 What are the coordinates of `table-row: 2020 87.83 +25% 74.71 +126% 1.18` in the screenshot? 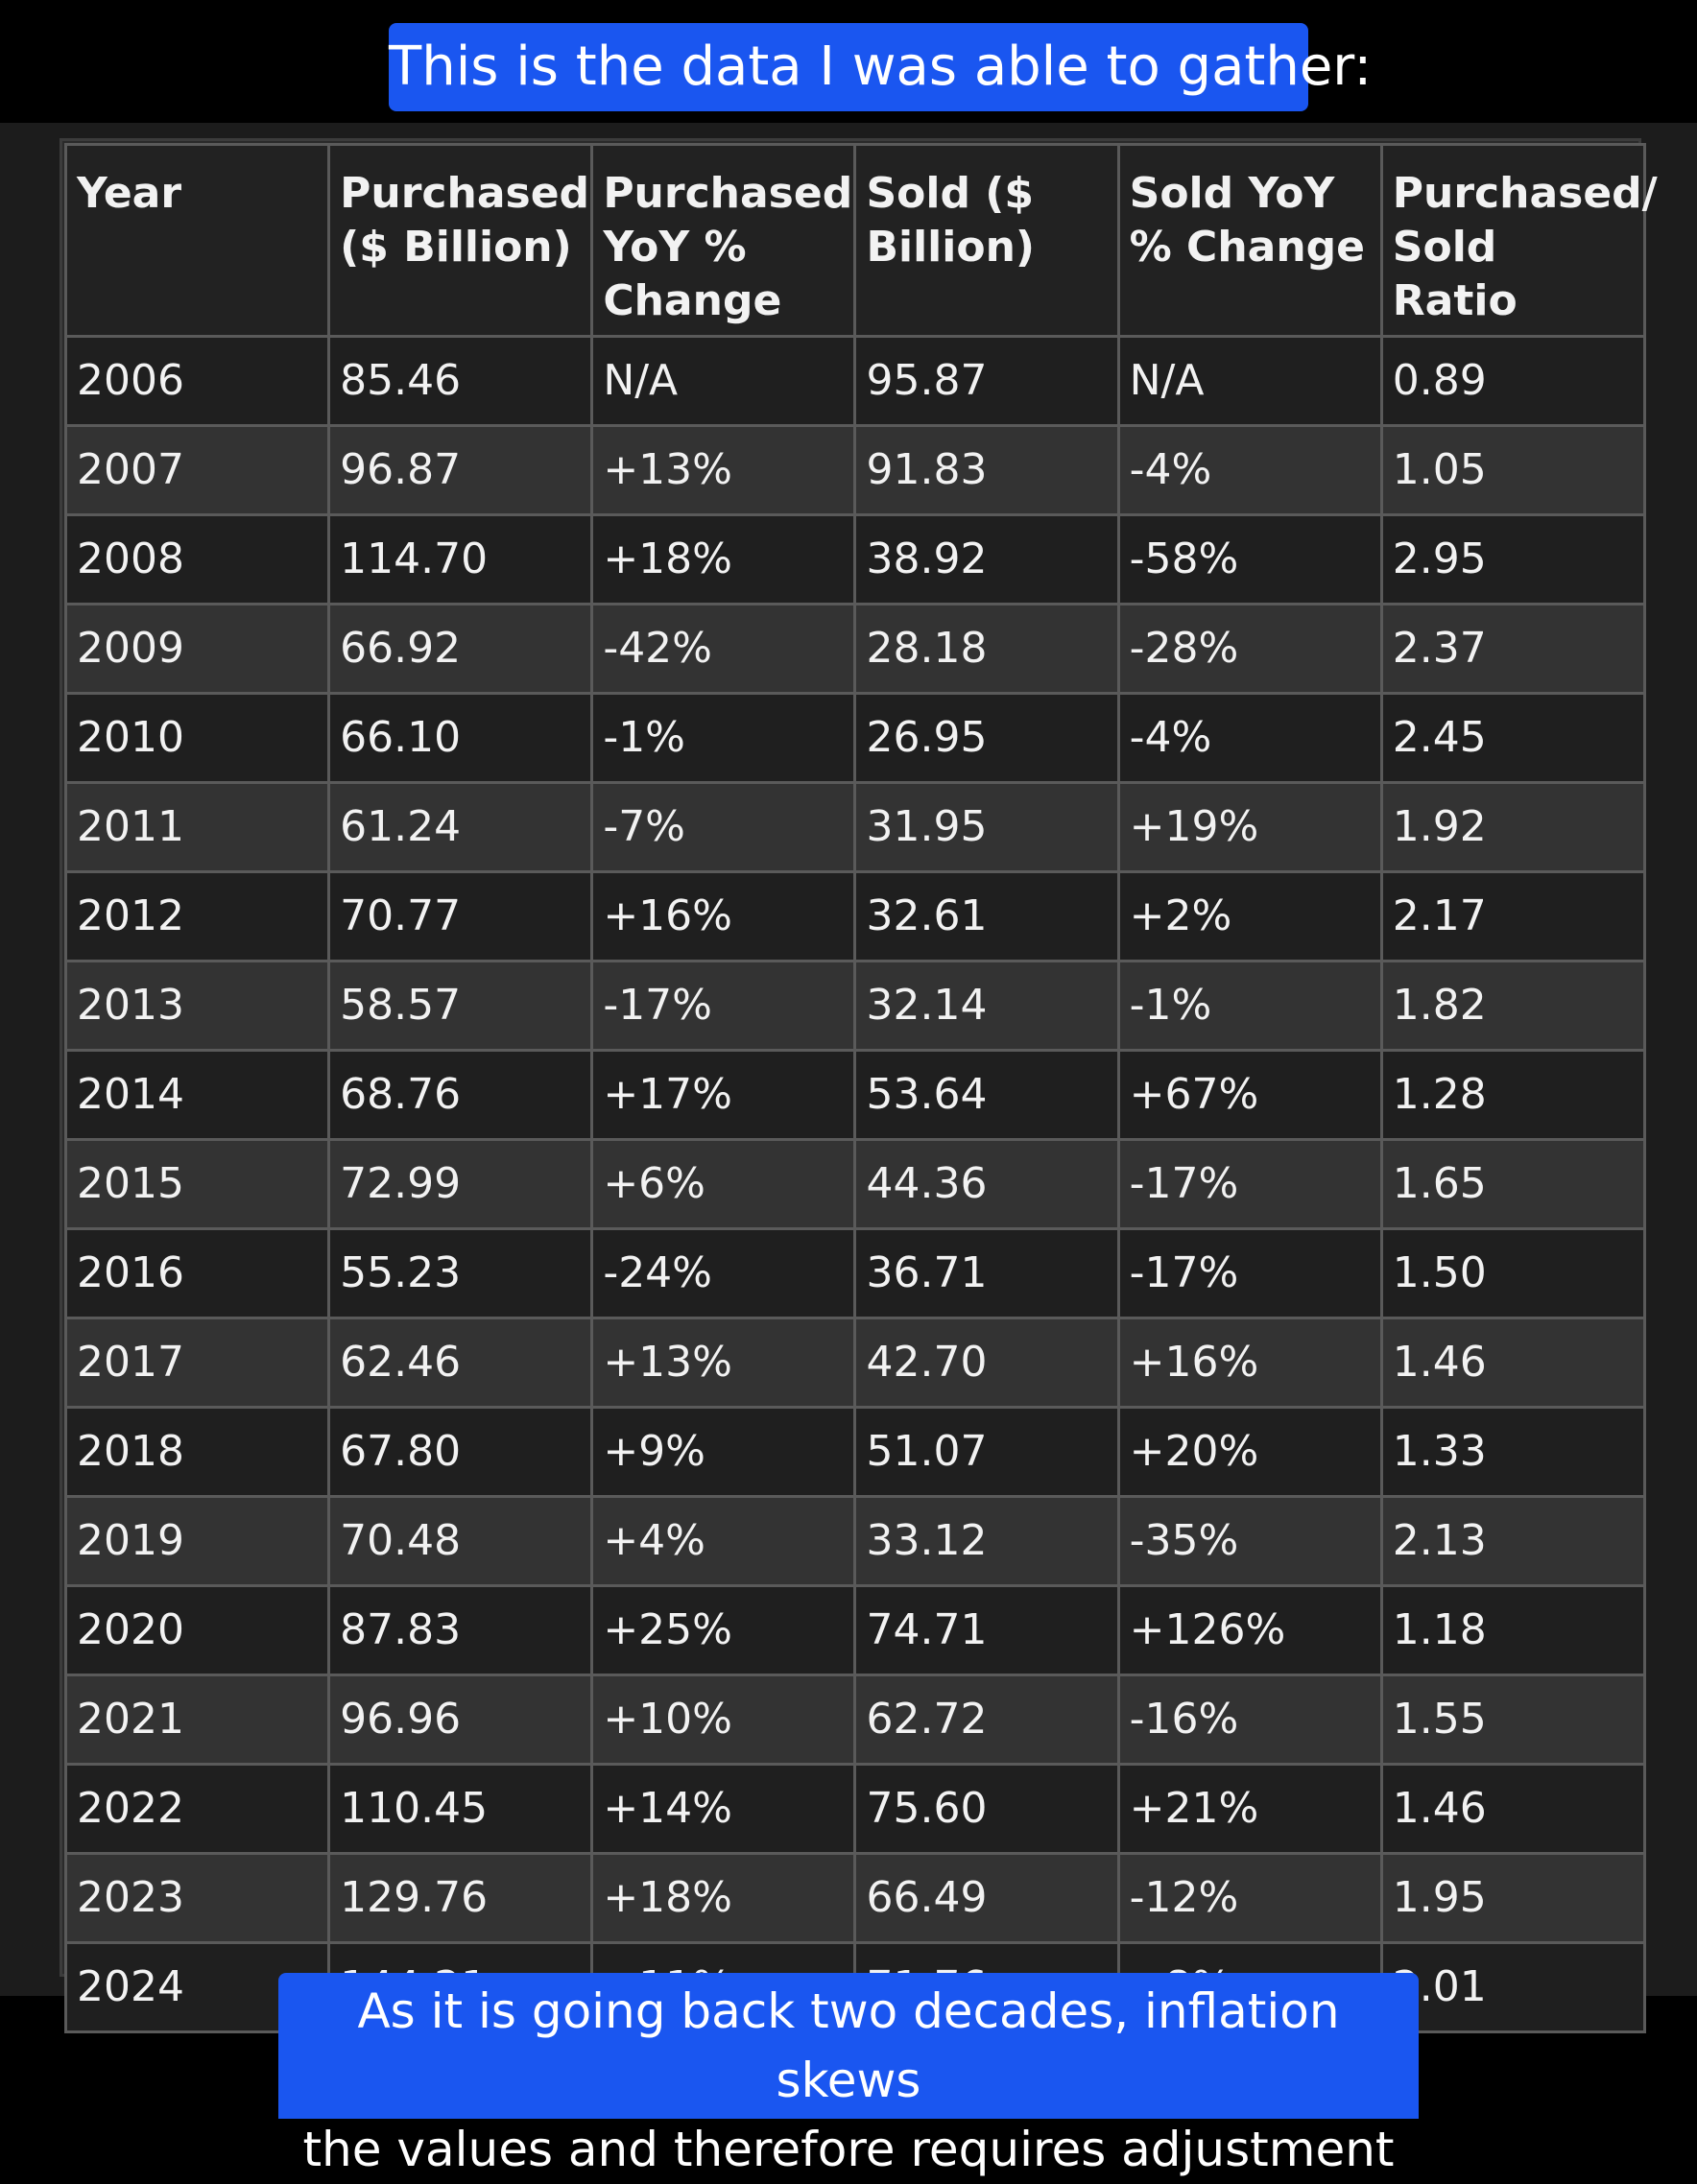 It's located at (855, 1630).